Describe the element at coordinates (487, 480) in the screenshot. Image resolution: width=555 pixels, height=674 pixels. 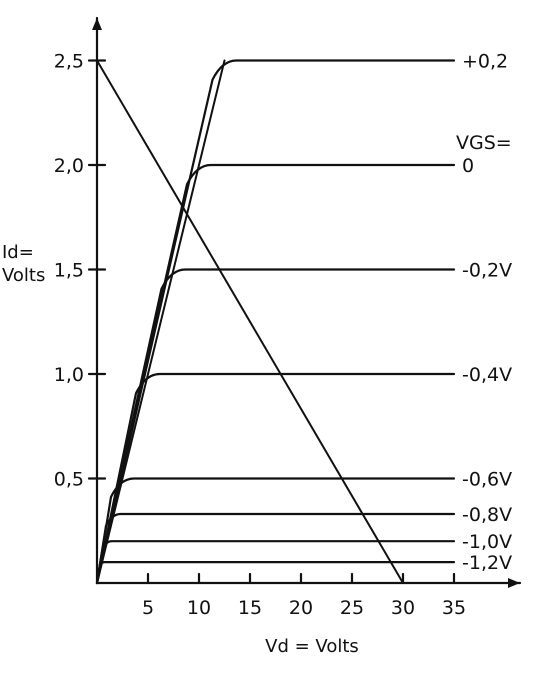
I see `series-label: -0,6V` at that location.